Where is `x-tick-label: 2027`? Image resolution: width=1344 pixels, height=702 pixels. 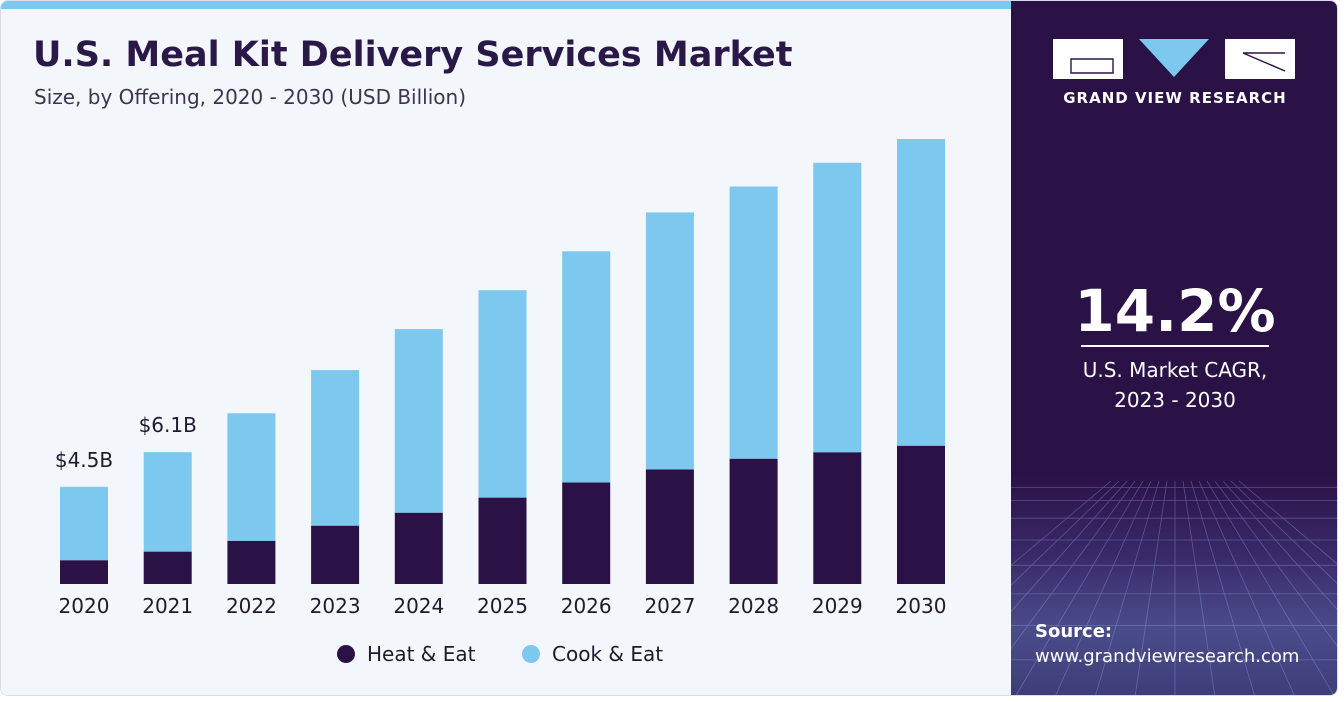 x-tick-label: 2027 is located at coordinates (669, 606).